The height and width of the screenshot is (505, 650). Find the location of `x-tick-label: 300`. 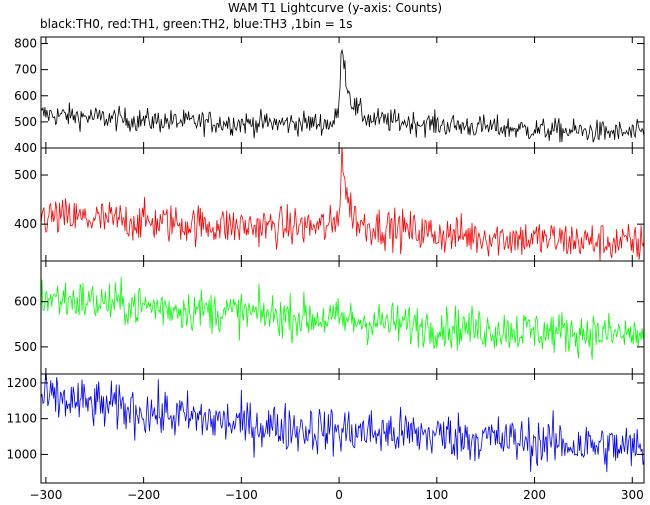

x-tick-label: 300 is located at coordinates (632, 495).